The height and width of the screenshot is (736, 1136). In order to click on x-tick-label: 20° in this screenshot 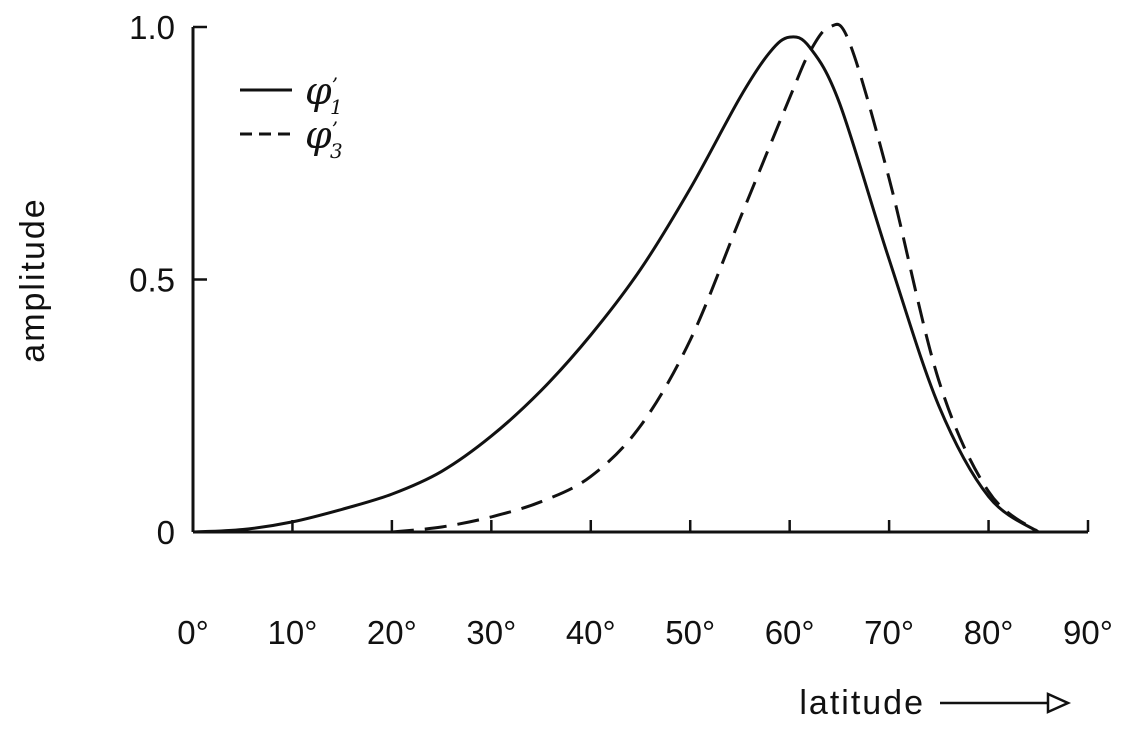, I will do `click(392, 632)`.